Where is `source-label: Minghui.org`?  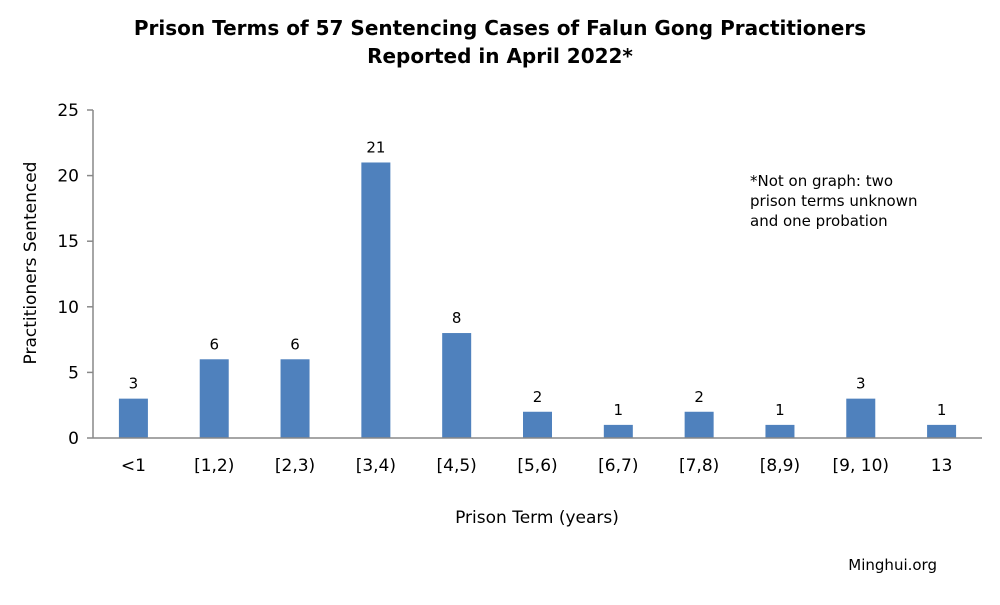
source-label: Minghui.org is located at coordinates (892, 565).